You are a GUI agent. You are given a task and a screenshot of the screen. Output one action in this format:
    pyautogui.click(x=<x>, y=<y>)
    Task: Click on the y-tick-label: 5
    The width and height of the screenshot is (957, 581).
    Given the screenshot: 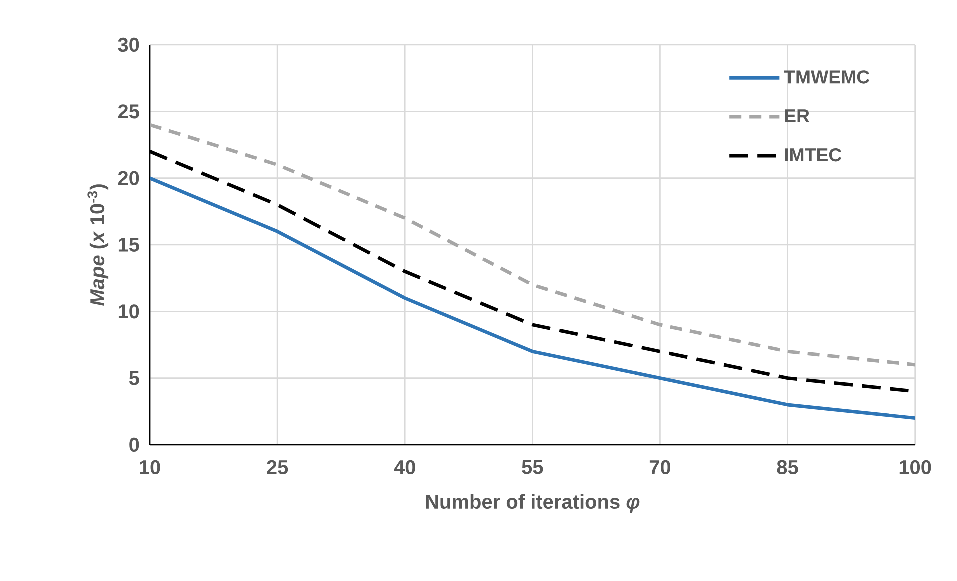 What is the action you would take?
    pyautogui.click(x=134, y=378)
    